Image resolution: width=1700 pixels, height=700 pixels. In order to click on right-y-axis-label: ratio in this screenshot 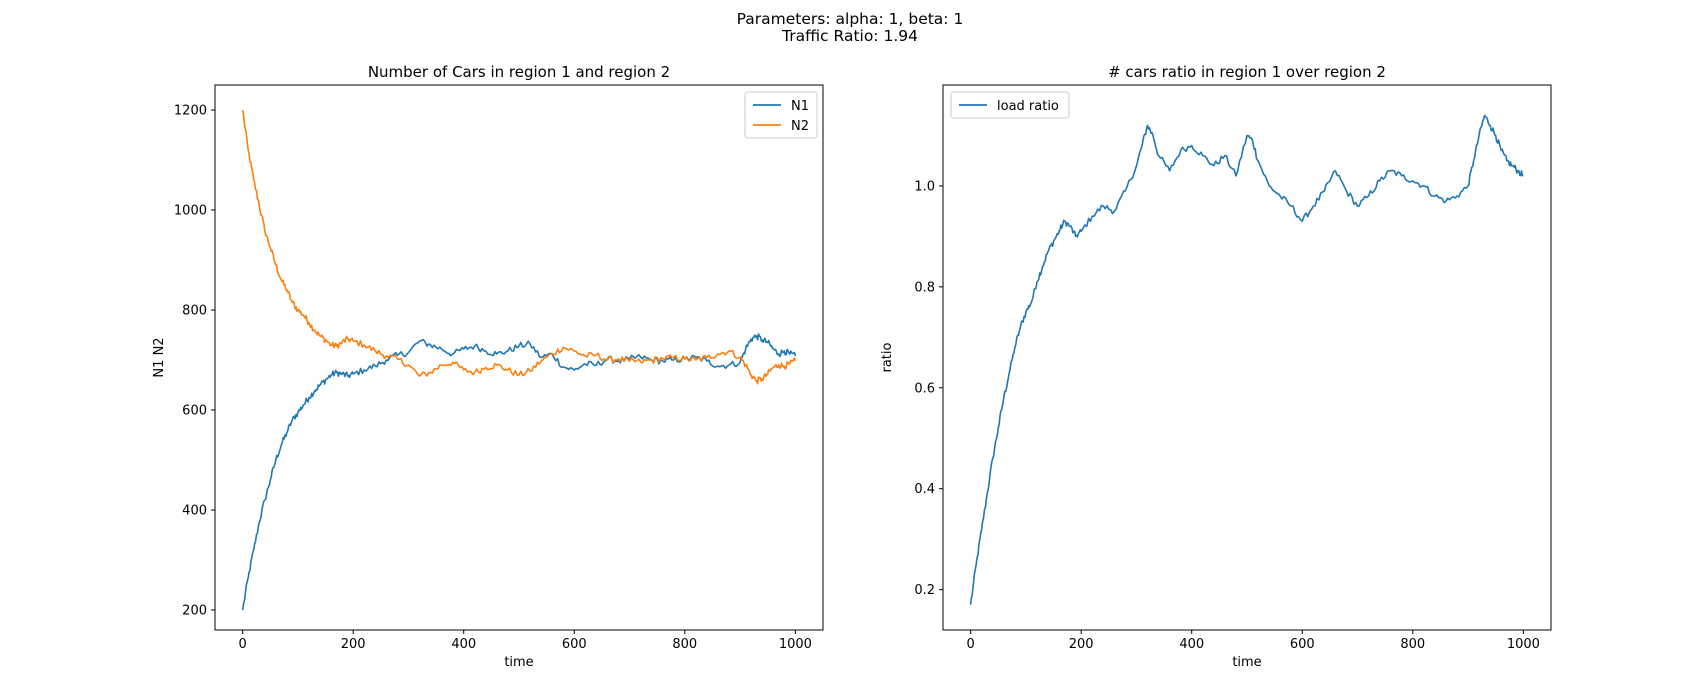, I will do `click(887, 357)`.